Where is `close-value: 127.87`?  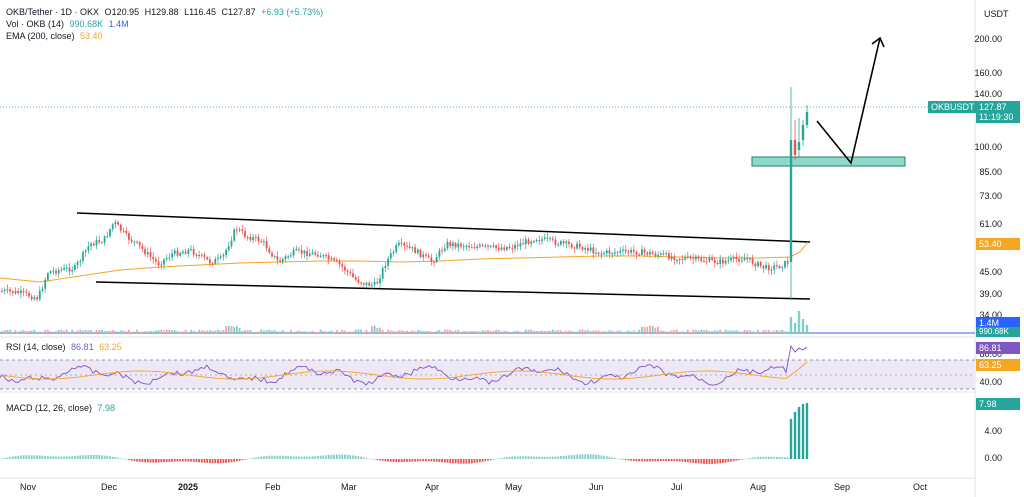 close-value: 127.87 is located at coordinates (242, 12).